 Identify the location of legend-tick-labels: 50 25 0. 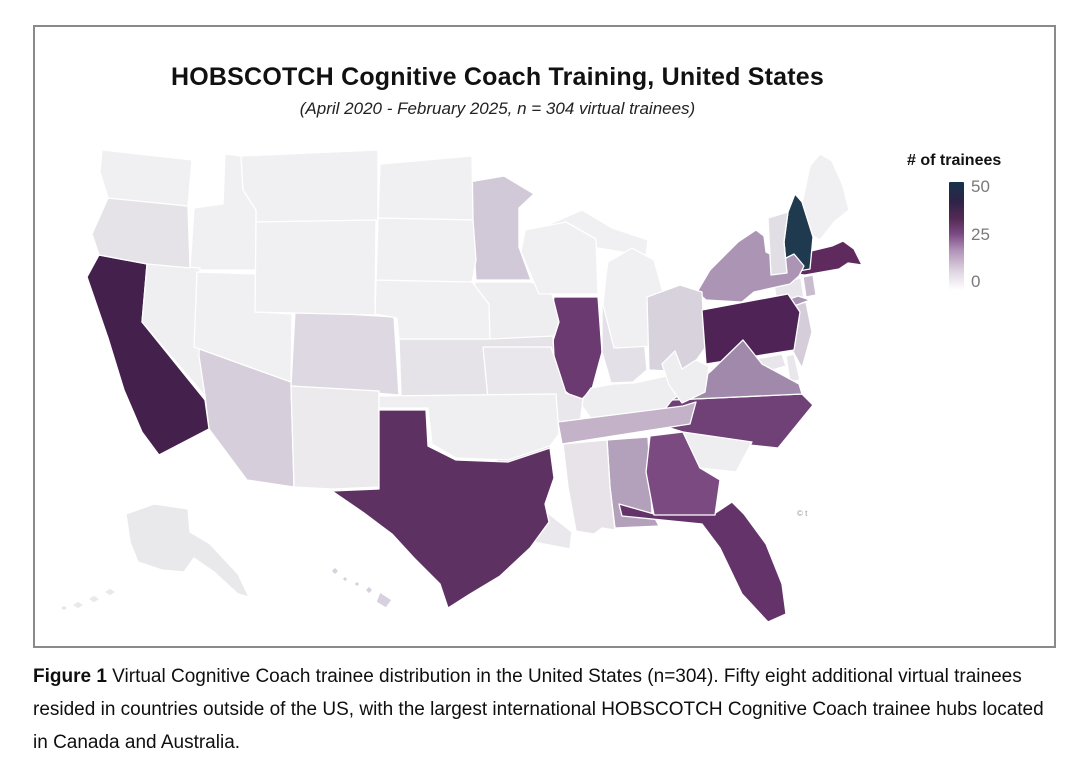
(980, 234).